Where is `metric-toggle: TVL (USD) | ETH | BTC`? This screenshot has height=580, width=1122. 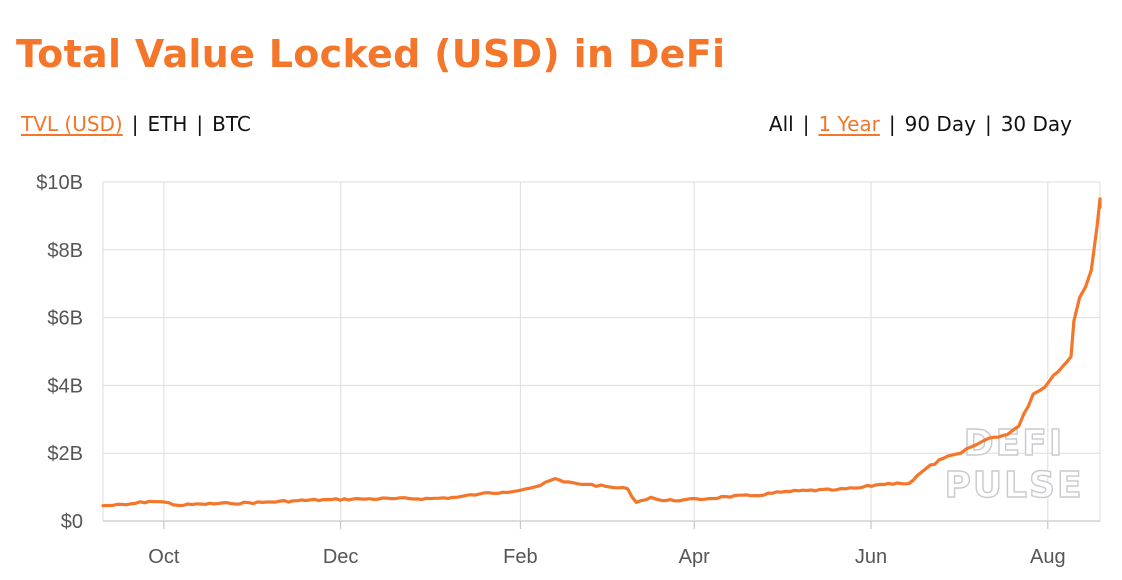 metric-toggle: TVL (USD) | ETH | BTC is located at coordinates (136, 124).